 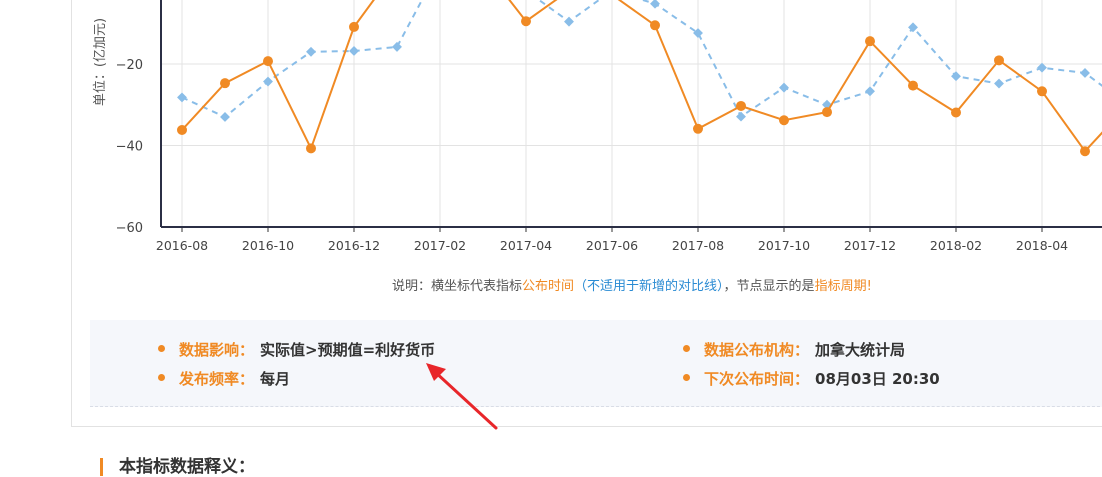 I want to click on note-exclaim: !, so click(x=869, y=286).